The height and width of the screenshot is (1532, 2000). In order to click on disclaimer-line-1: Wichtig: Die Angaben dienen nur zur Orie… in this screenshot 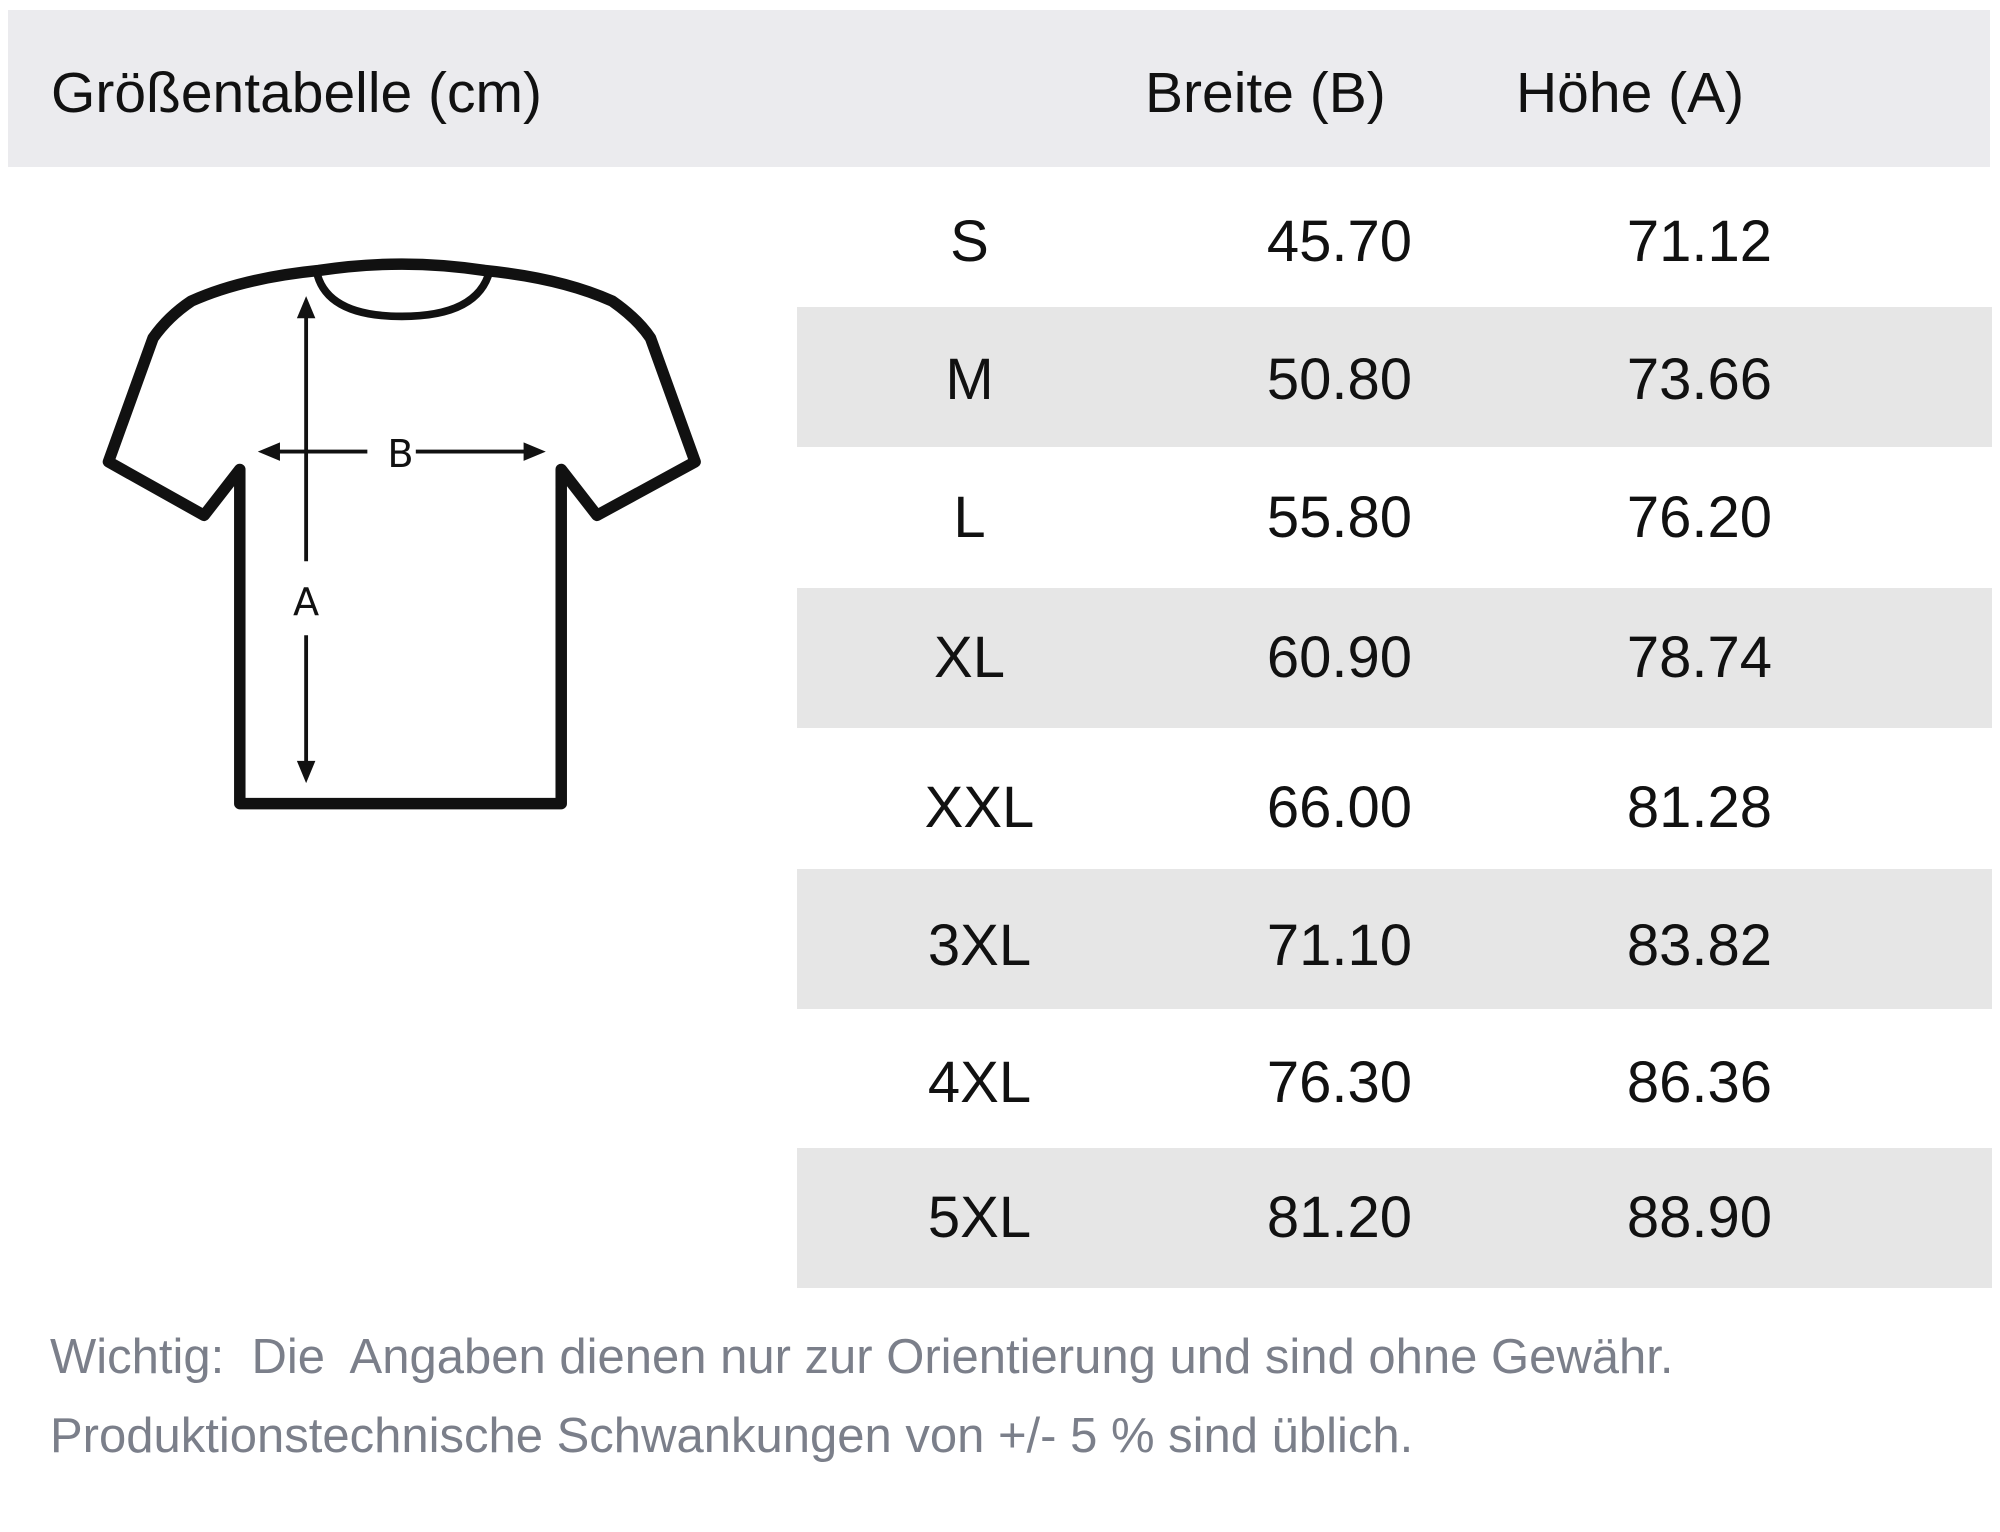, I will do `click(862, 1357)`.